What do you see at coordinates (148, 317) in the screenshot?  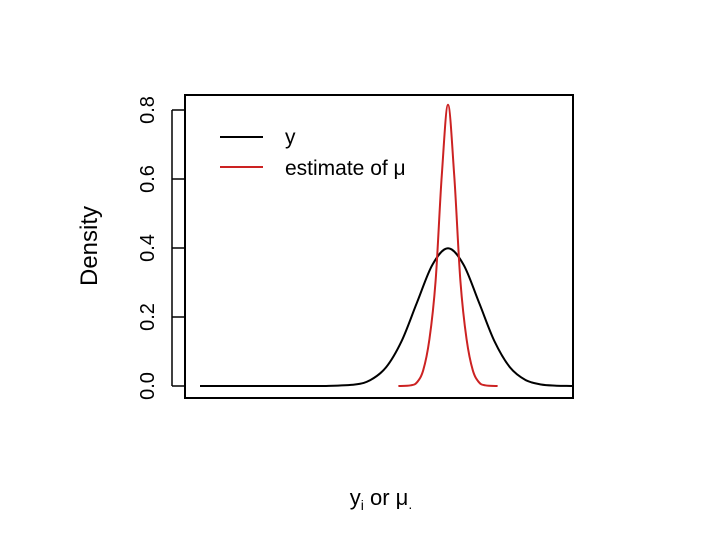 I see `y-tick-label: 0.2` at bounding box center [148, 317].